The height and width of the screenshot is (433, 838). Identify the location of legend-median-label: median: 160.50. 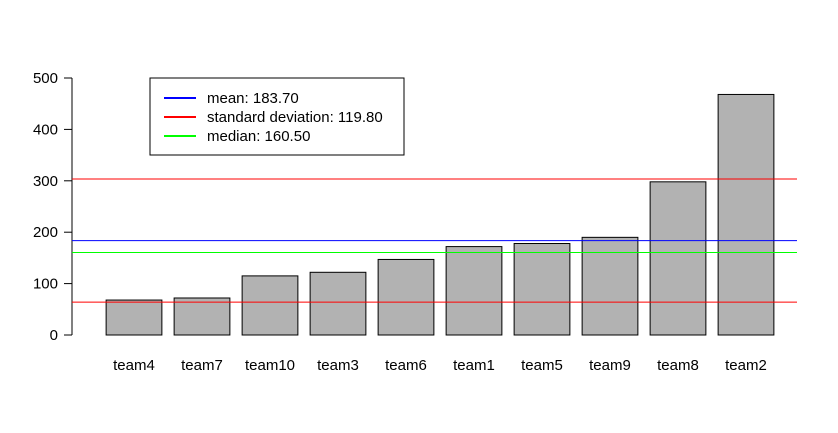
(258, 136).